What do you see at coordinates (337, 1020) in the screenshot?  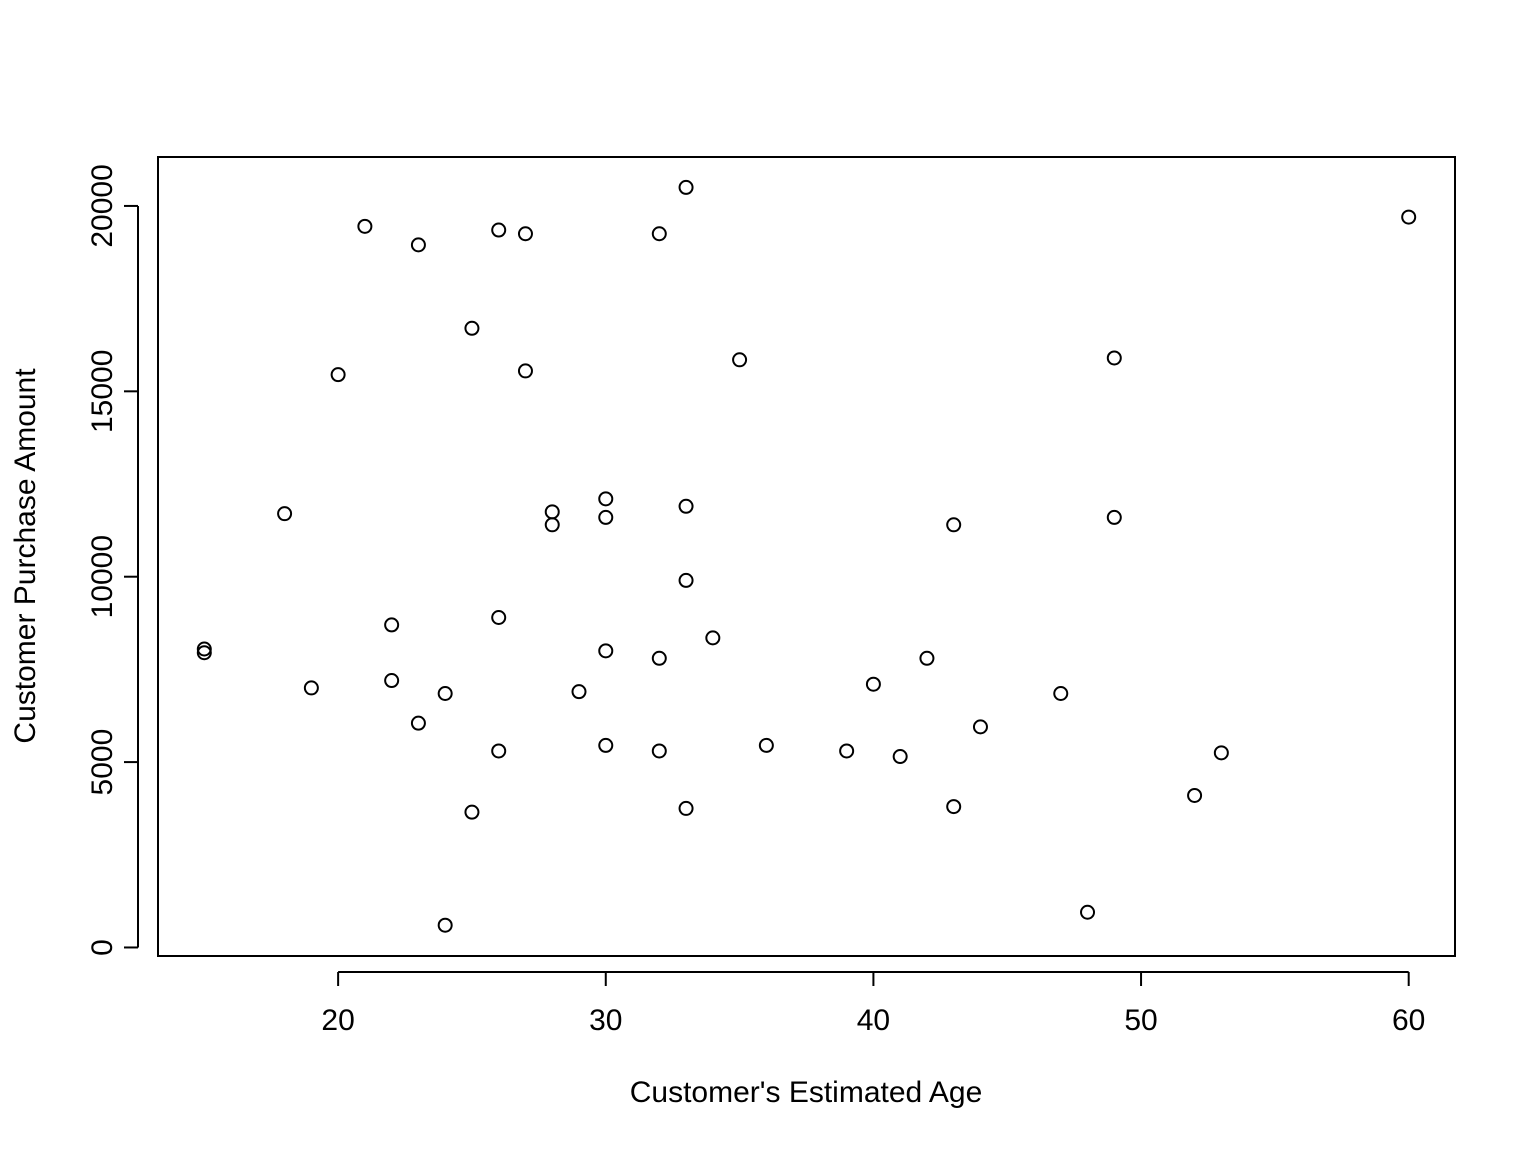 I see `x-tick-label: 20` at bounding box center [337, 1020].